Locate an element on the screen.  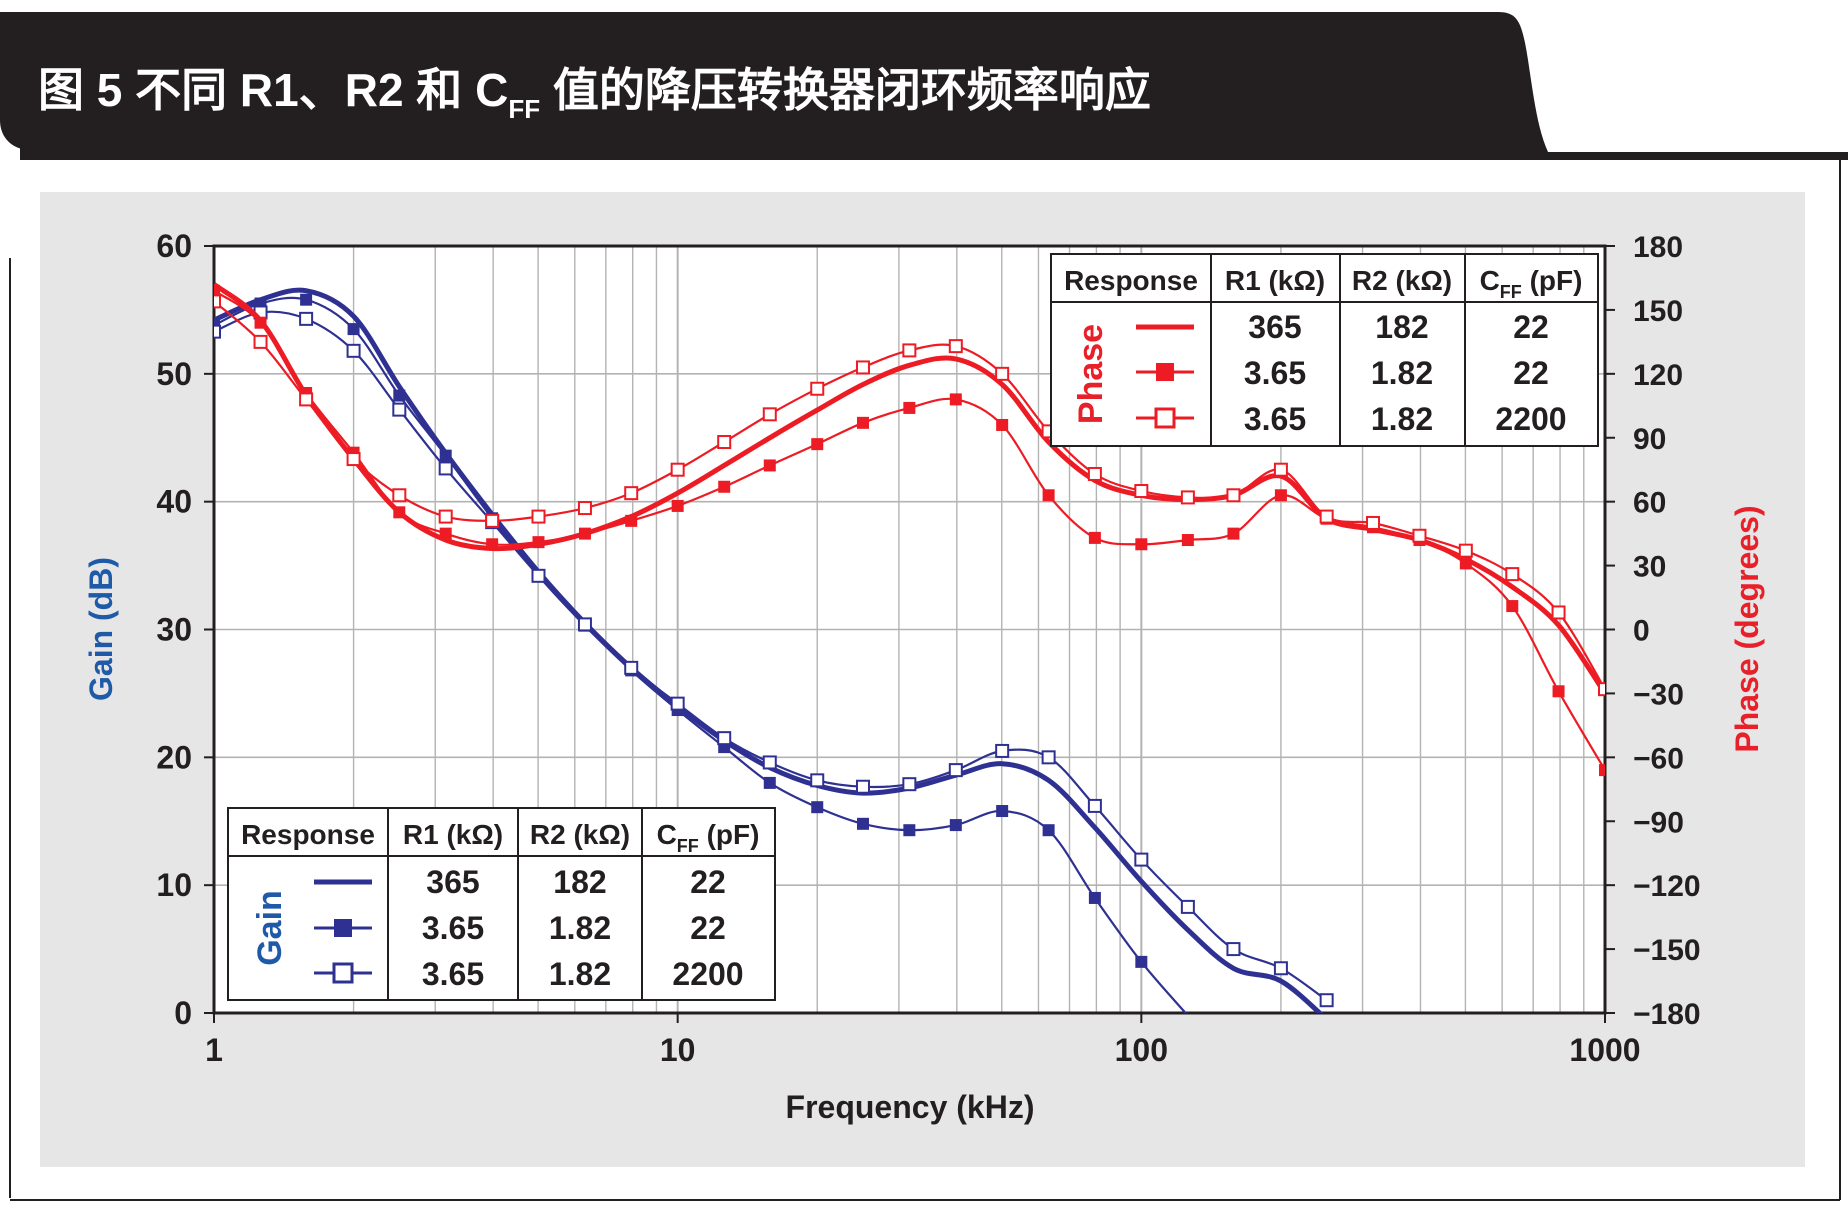
legend-gain-header-r2: R2 (kΩ) is located at coordinates (580, 834).